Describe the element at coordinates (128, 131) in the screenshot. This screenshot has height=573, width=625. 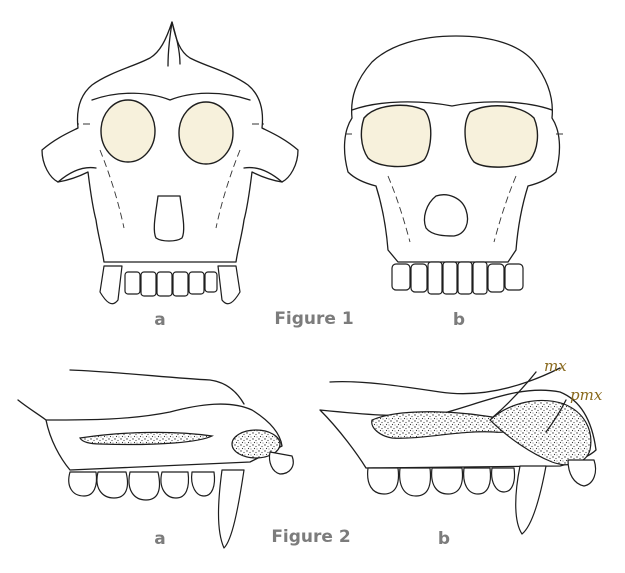
I see `orbit-left-1a` at that location.